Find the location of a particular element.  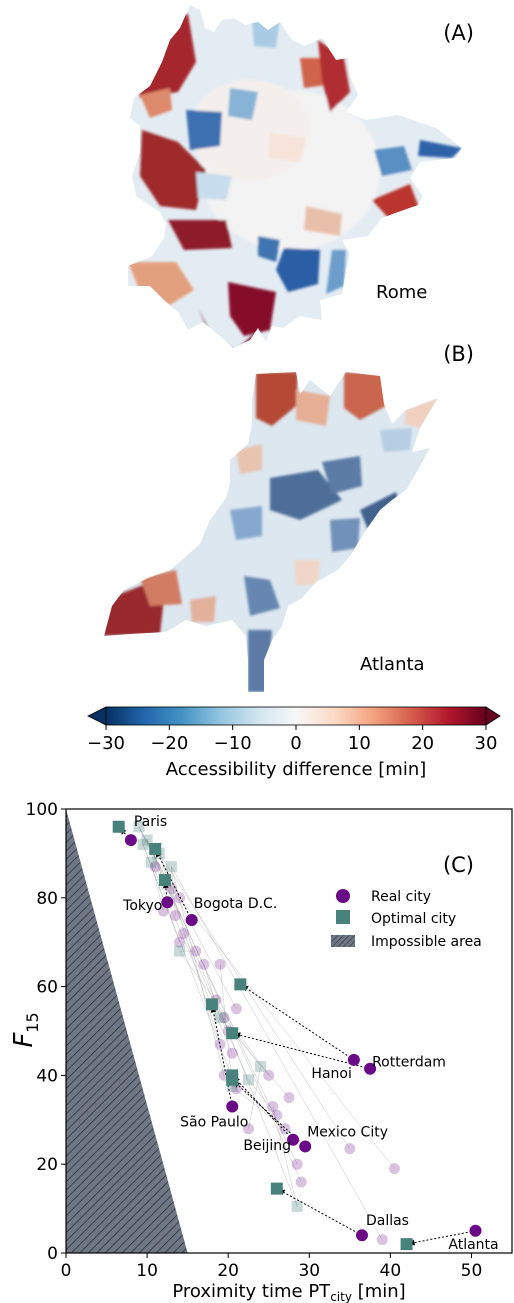

colorbar-gradient is located at coordinates (296, 716).